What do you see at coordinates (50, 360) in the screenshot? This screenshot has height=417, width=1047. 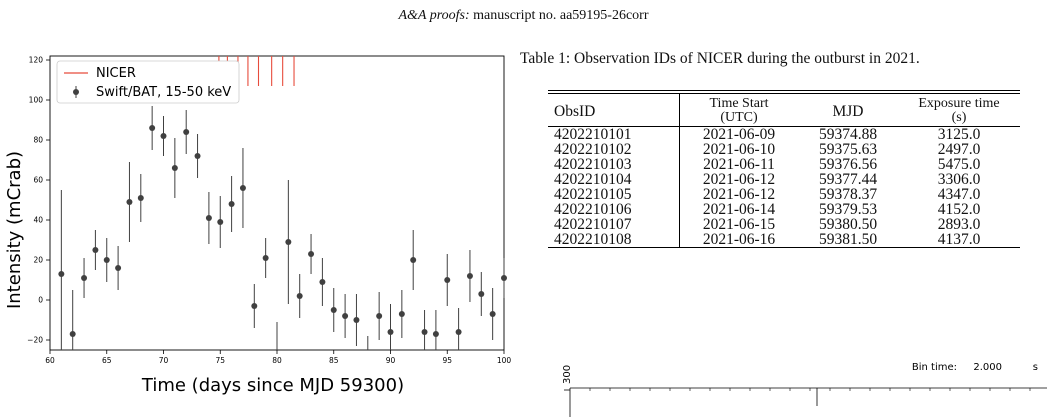 I see `x-tick-label: 60` at bounding box center [50, 360].